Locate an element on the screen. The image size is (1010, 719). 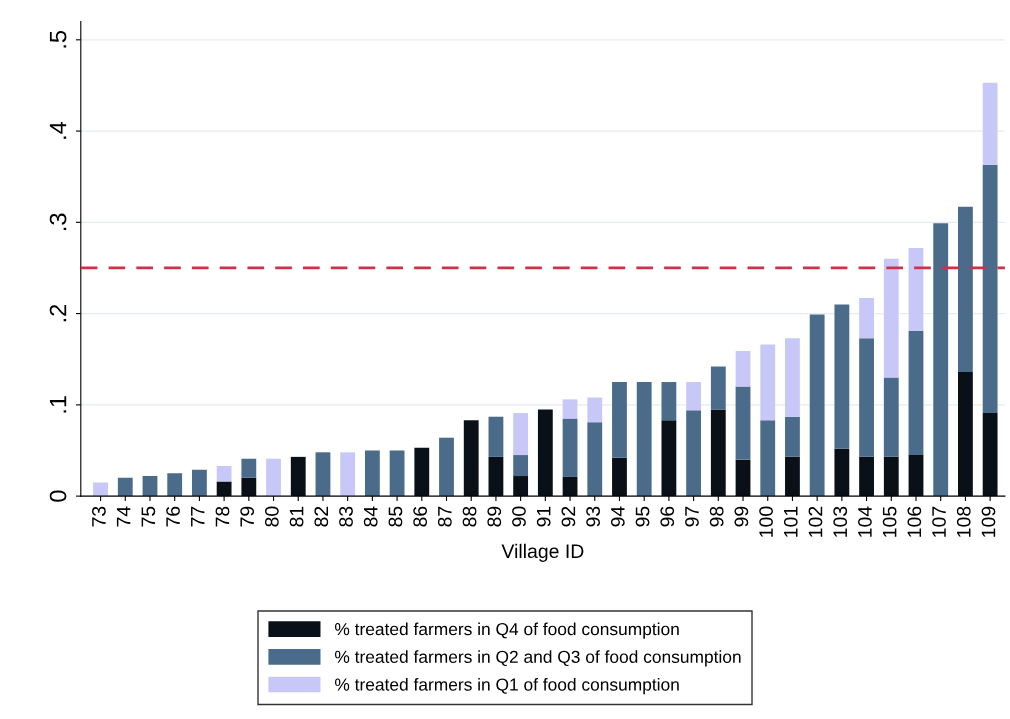
x-tick-label: 86 is located at coordinates (420, 516).